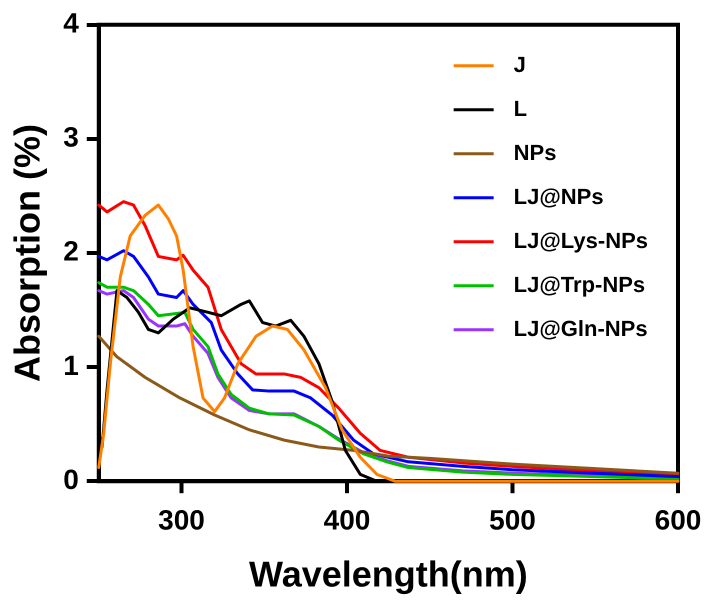 This screenshot has width=714, height=606. Describe the element at coordinates (71, 365) in the screenshot. I see `y-tick-label: 1` at that location.